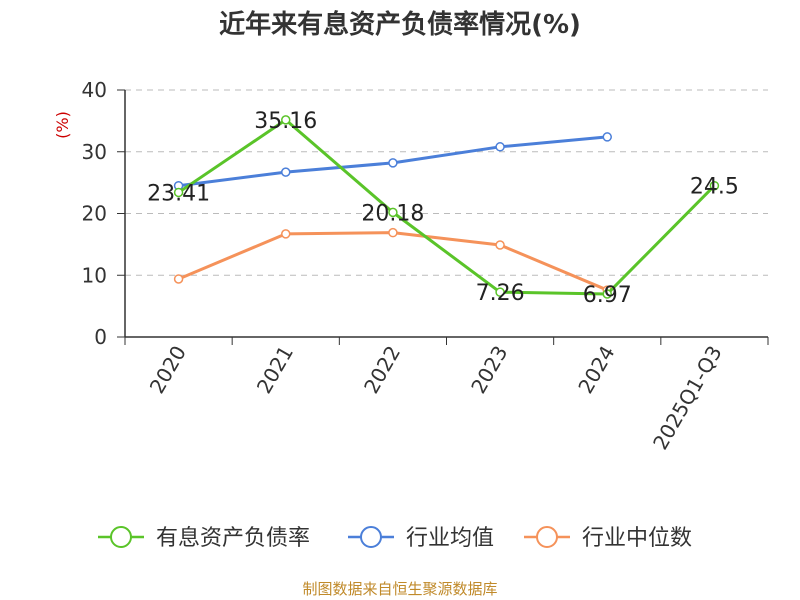  I want to click on x-tick-label: 2025Q1-Q3, so click(687, 398).